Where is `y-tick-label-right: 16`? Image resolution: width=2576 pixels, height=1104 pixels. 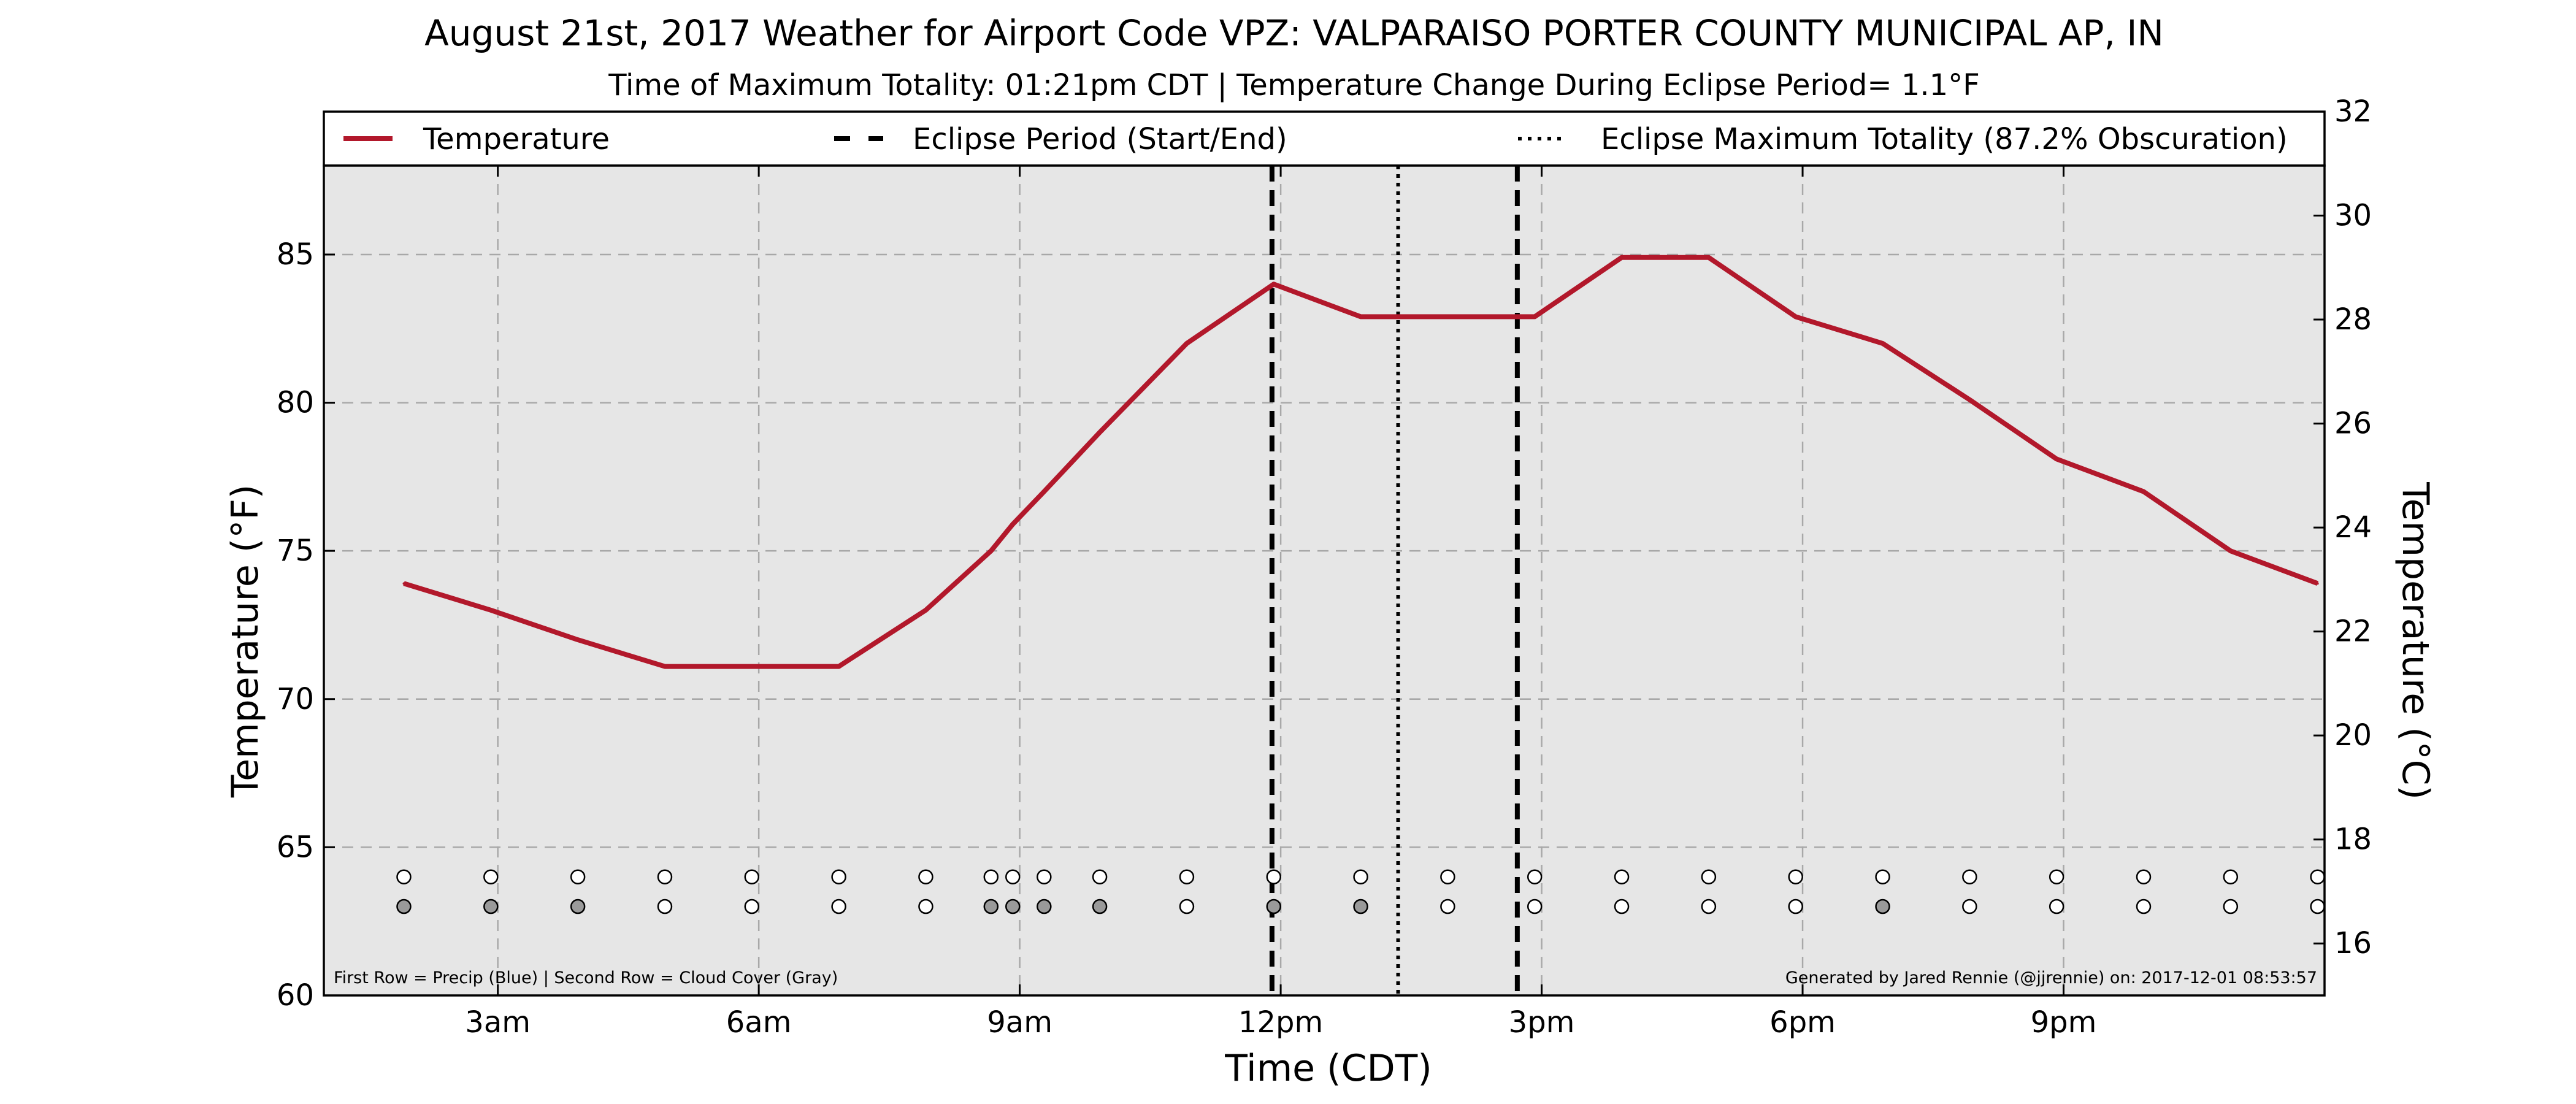
y-tick-label-right: 16 is located at coordinates (2353, 943).